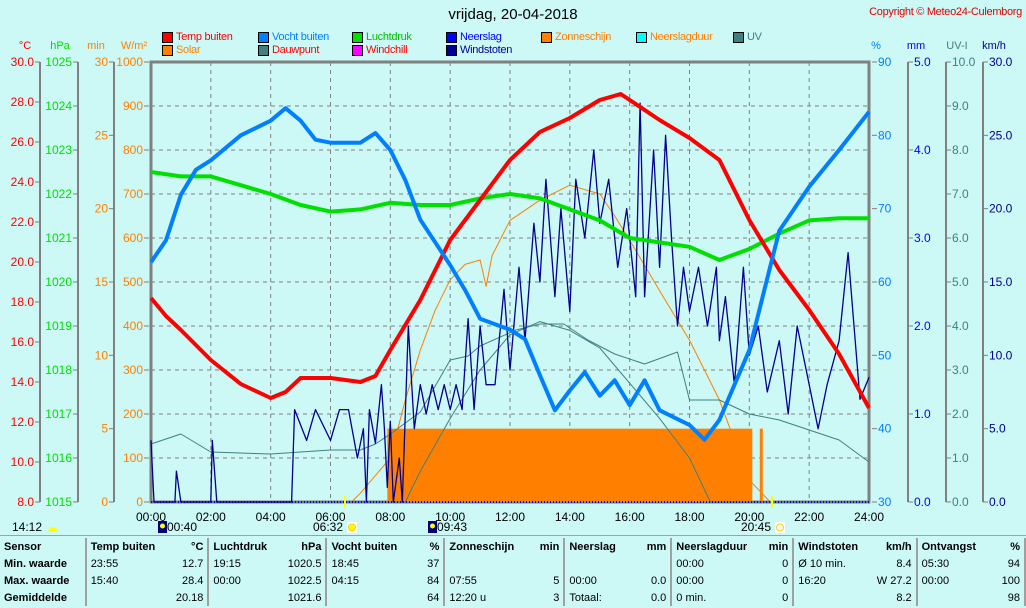 The width and height of the screenshot is (1026, 608). Describe the element at coordinates (25, 46) in the screenshot. I see `temp-axis-unit: °C` at that location.